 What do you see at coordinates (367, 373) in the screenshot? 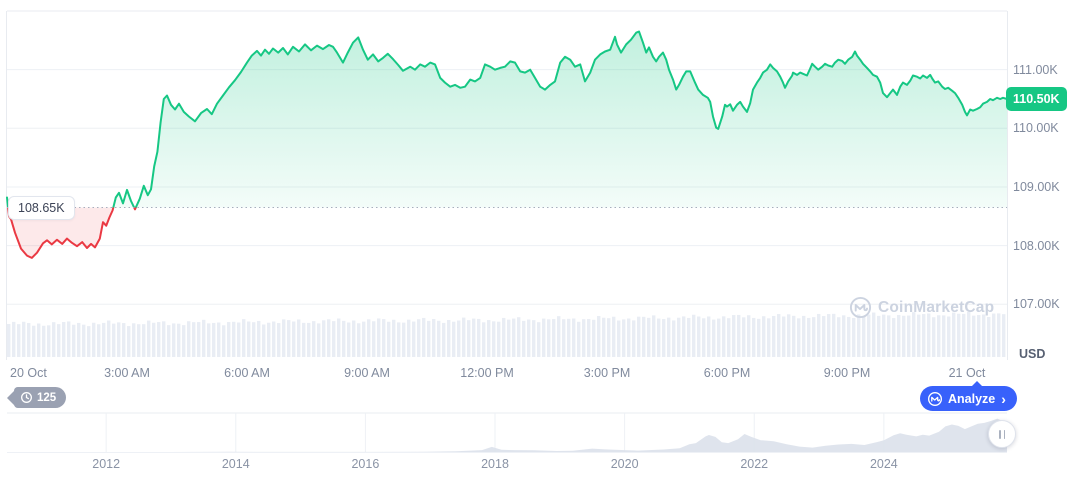
I see `time-tick-label: 9:00 AM` at bounding box center [367, 373].